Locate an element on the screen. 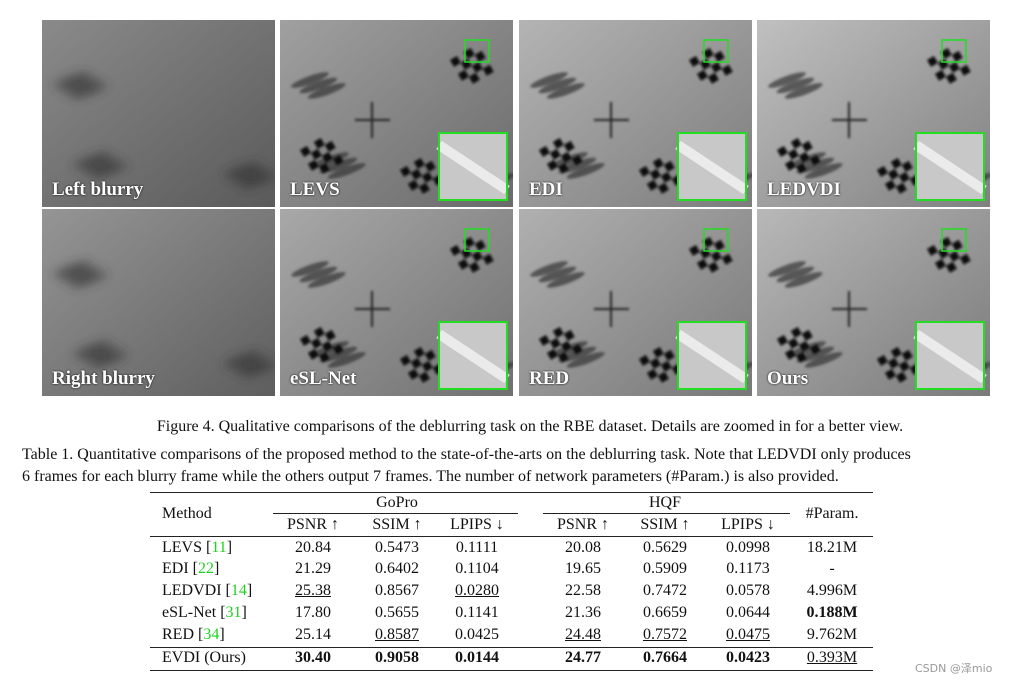  table-cell: 0.5629 is located at coordinates (665, 547).